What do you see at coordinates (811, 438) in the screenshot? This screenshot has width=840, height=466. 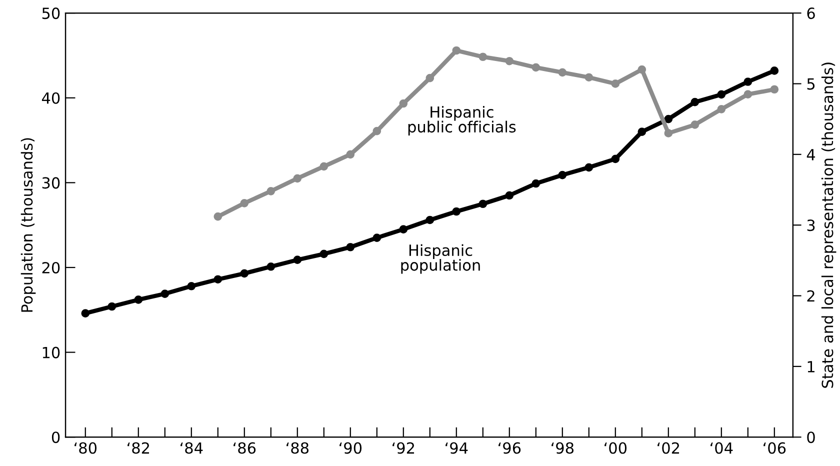 I see `y2-tick-label: 0` at bounding box center [811, 438].